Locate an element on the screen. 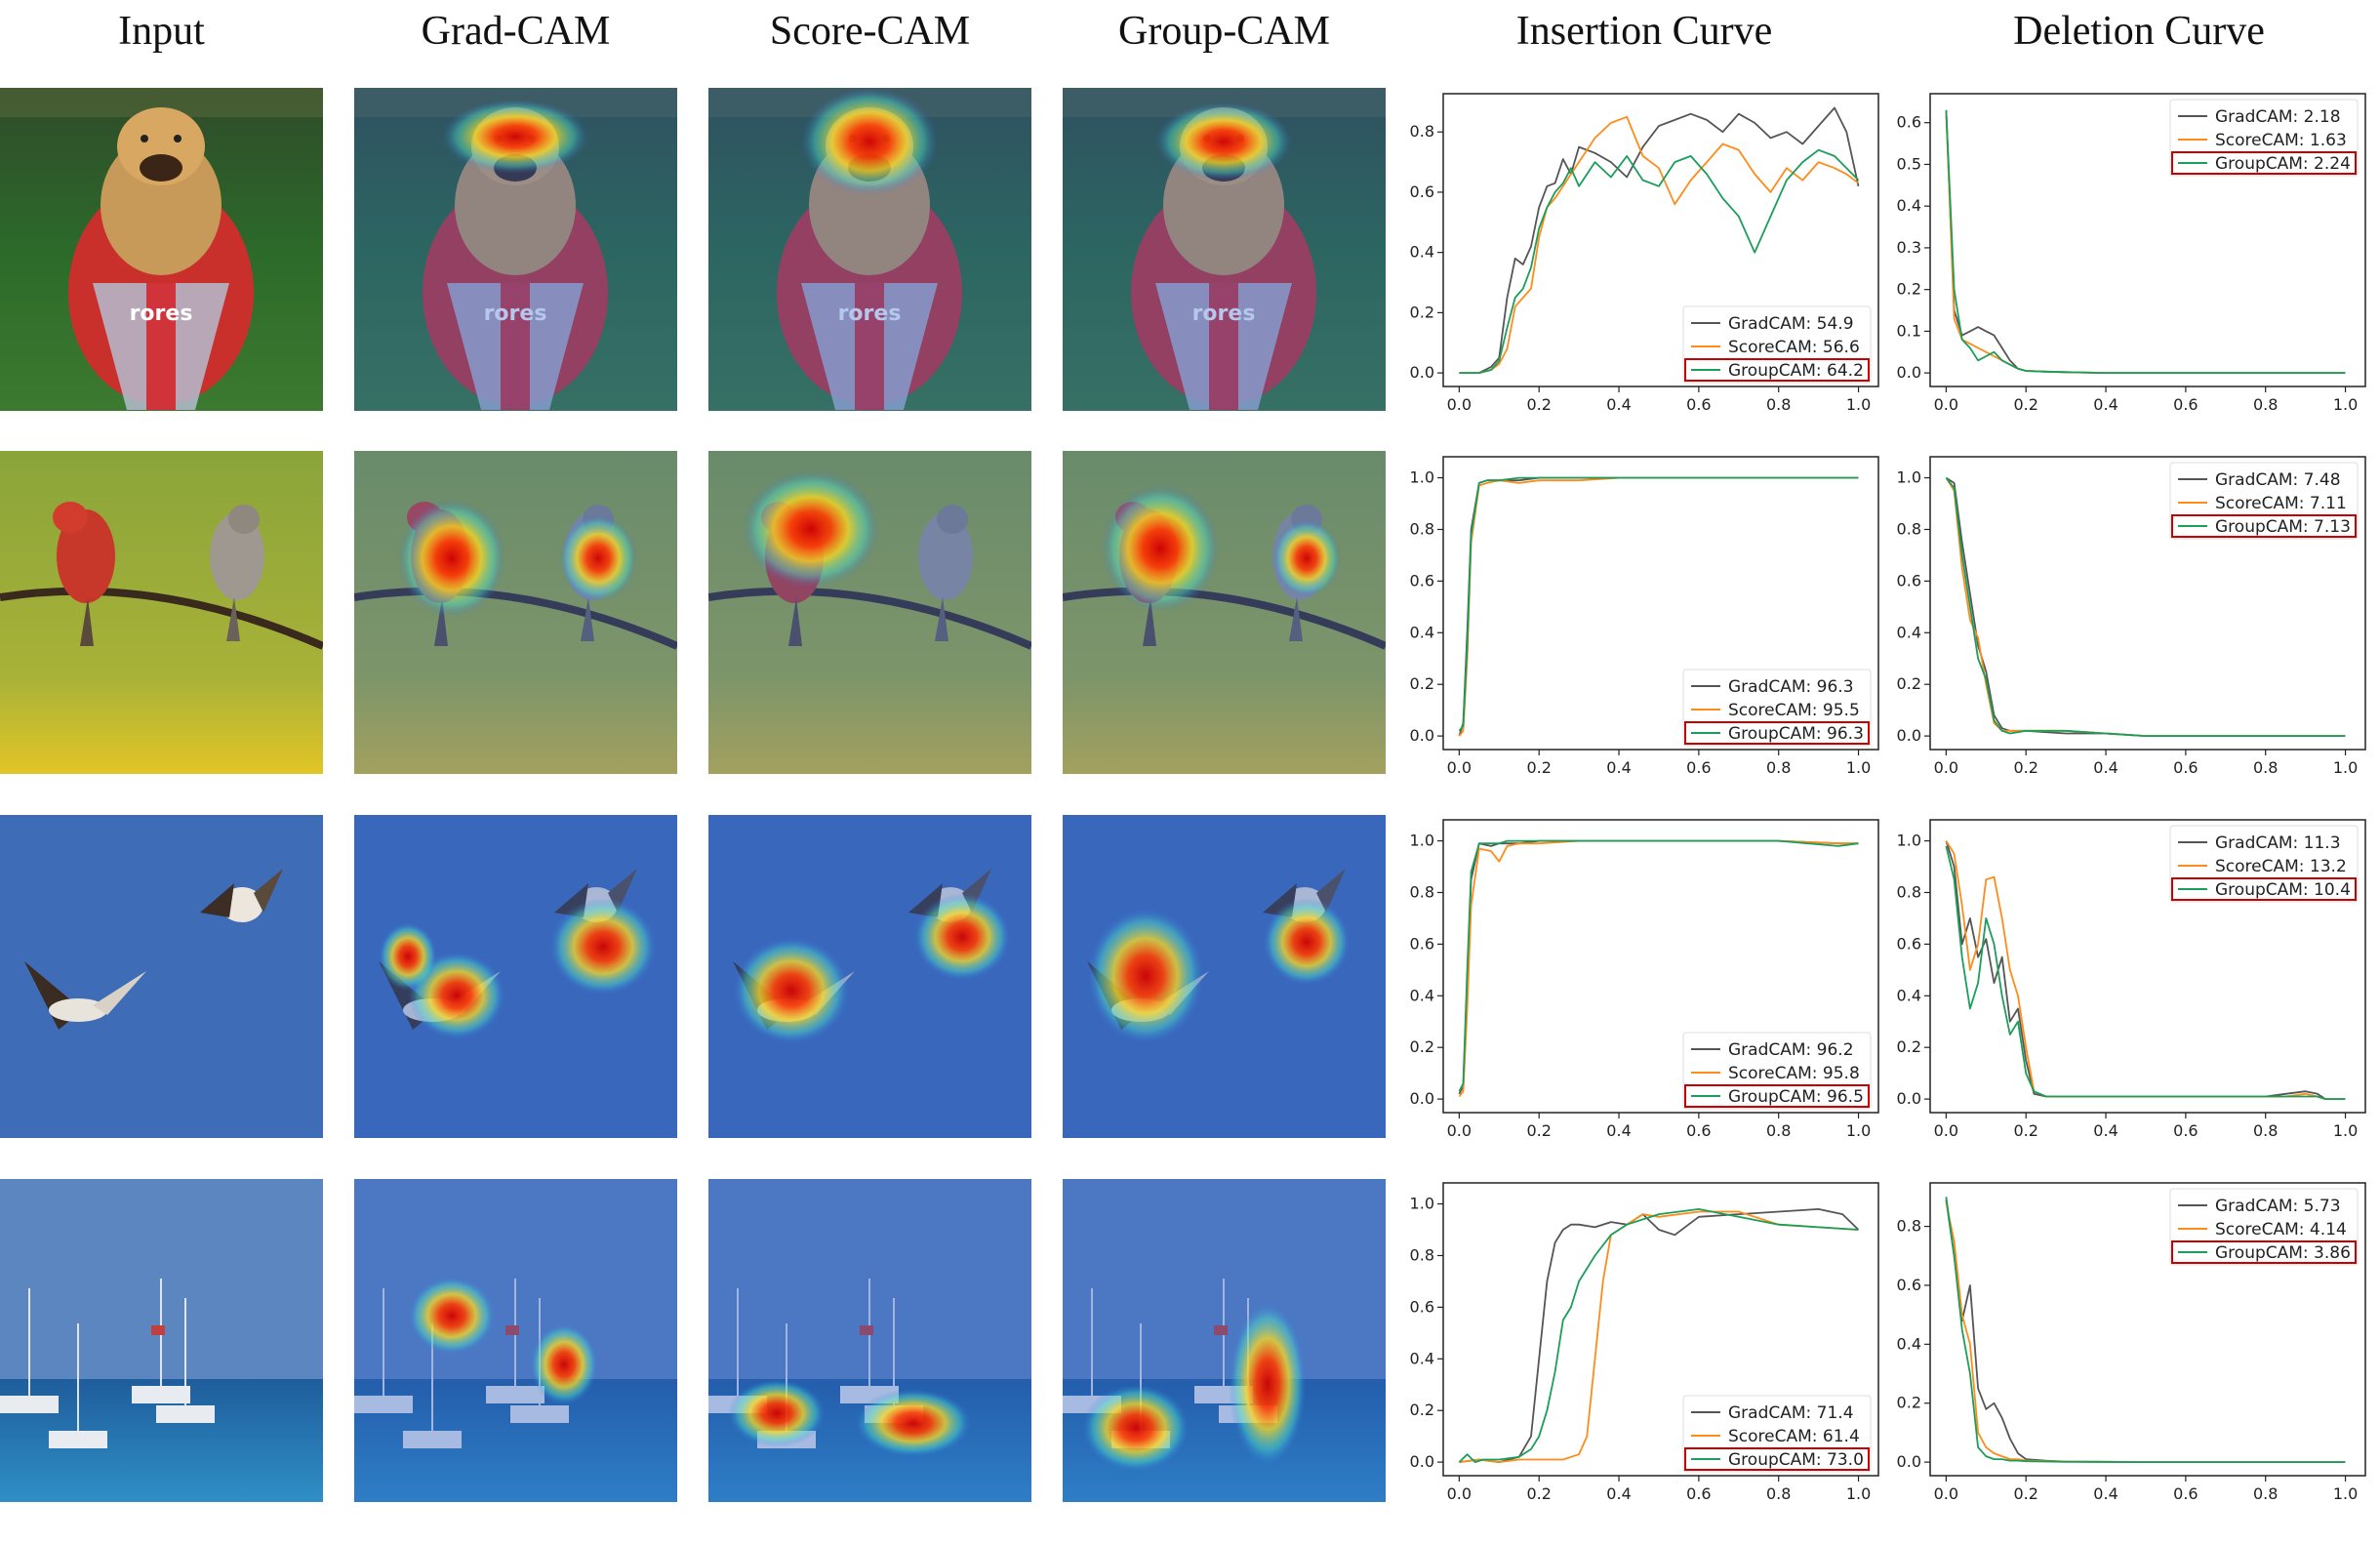  legend-entry: GroupCAM: 96.3 is located at coordinates (1796, 734).